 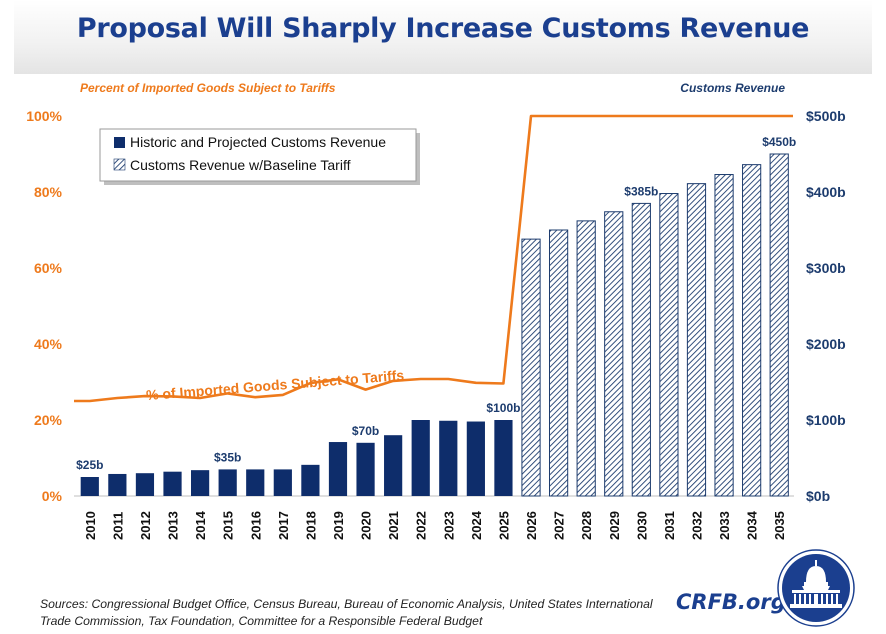 What do you see at coordinates (89, 465) in the screenshot?
I see `bar-value-label: $25b` at bounding box center [89, 465].